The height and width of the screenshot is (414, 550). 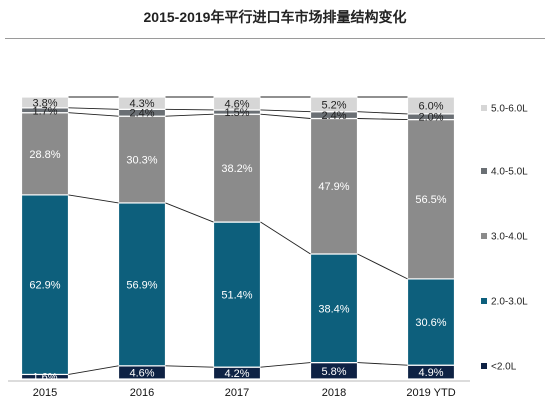 What do you see at coordinates (430, 200) in the screenshot?
I see `data-label: 56.5%` at bounding box center [430, 200].